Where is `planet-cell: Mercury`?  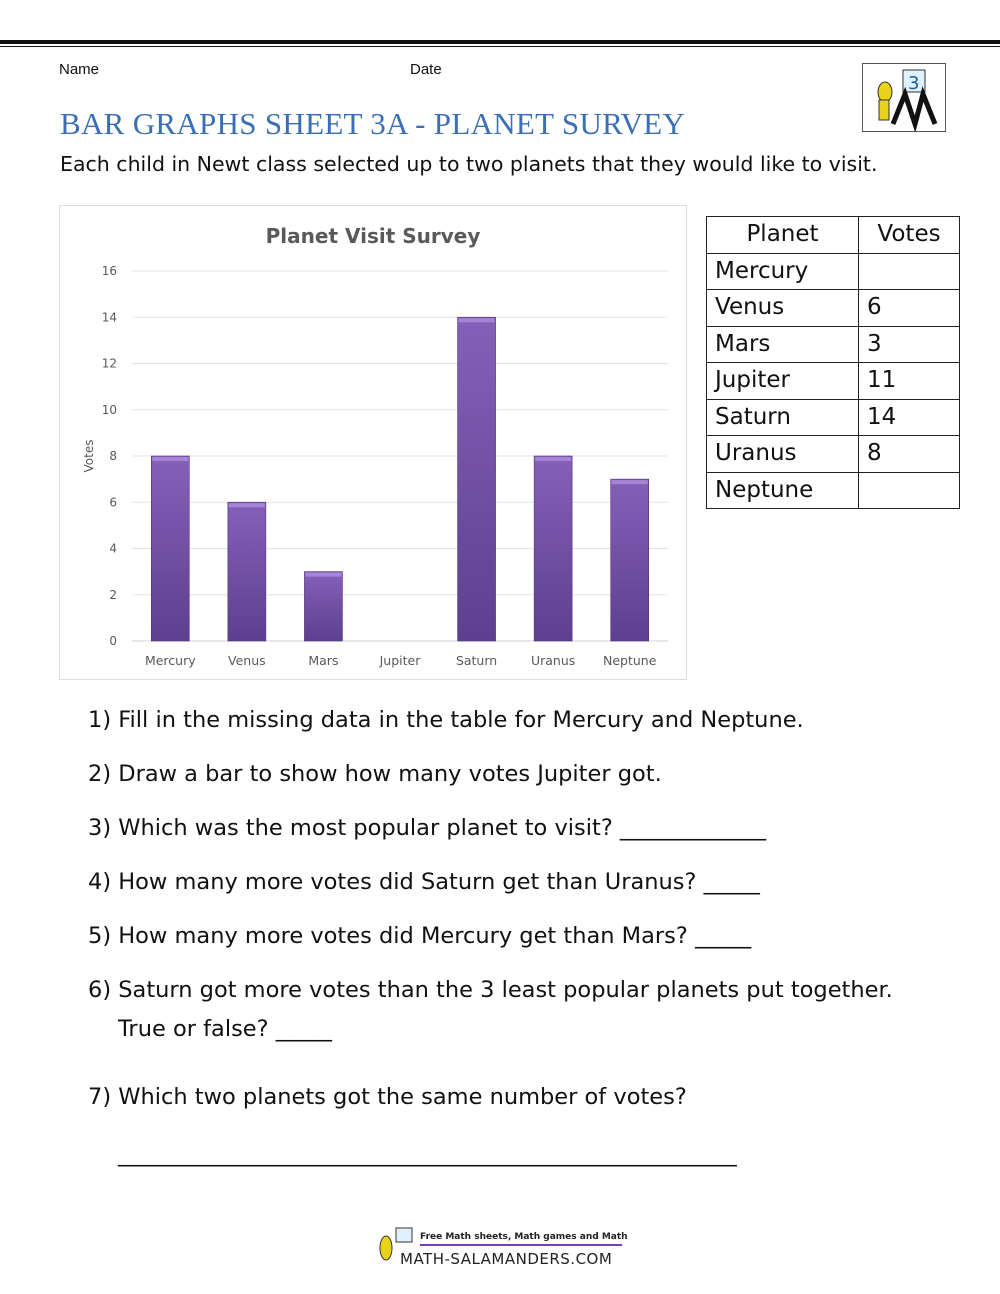 planet-cell: Mercury is located at coordinates (782, 271).